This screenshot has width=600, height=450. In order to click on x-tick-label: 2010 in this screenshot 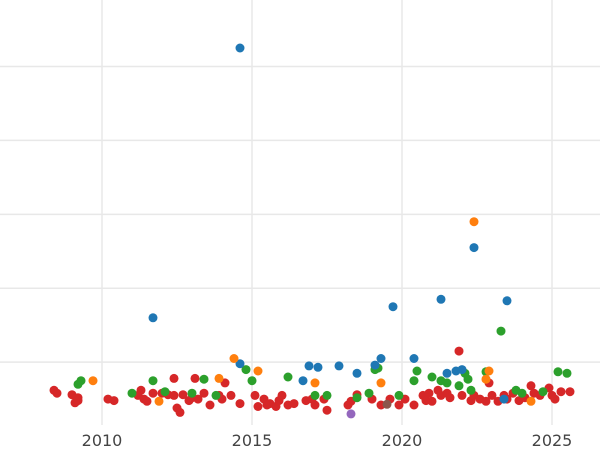, I will do `click(102, 440)`.